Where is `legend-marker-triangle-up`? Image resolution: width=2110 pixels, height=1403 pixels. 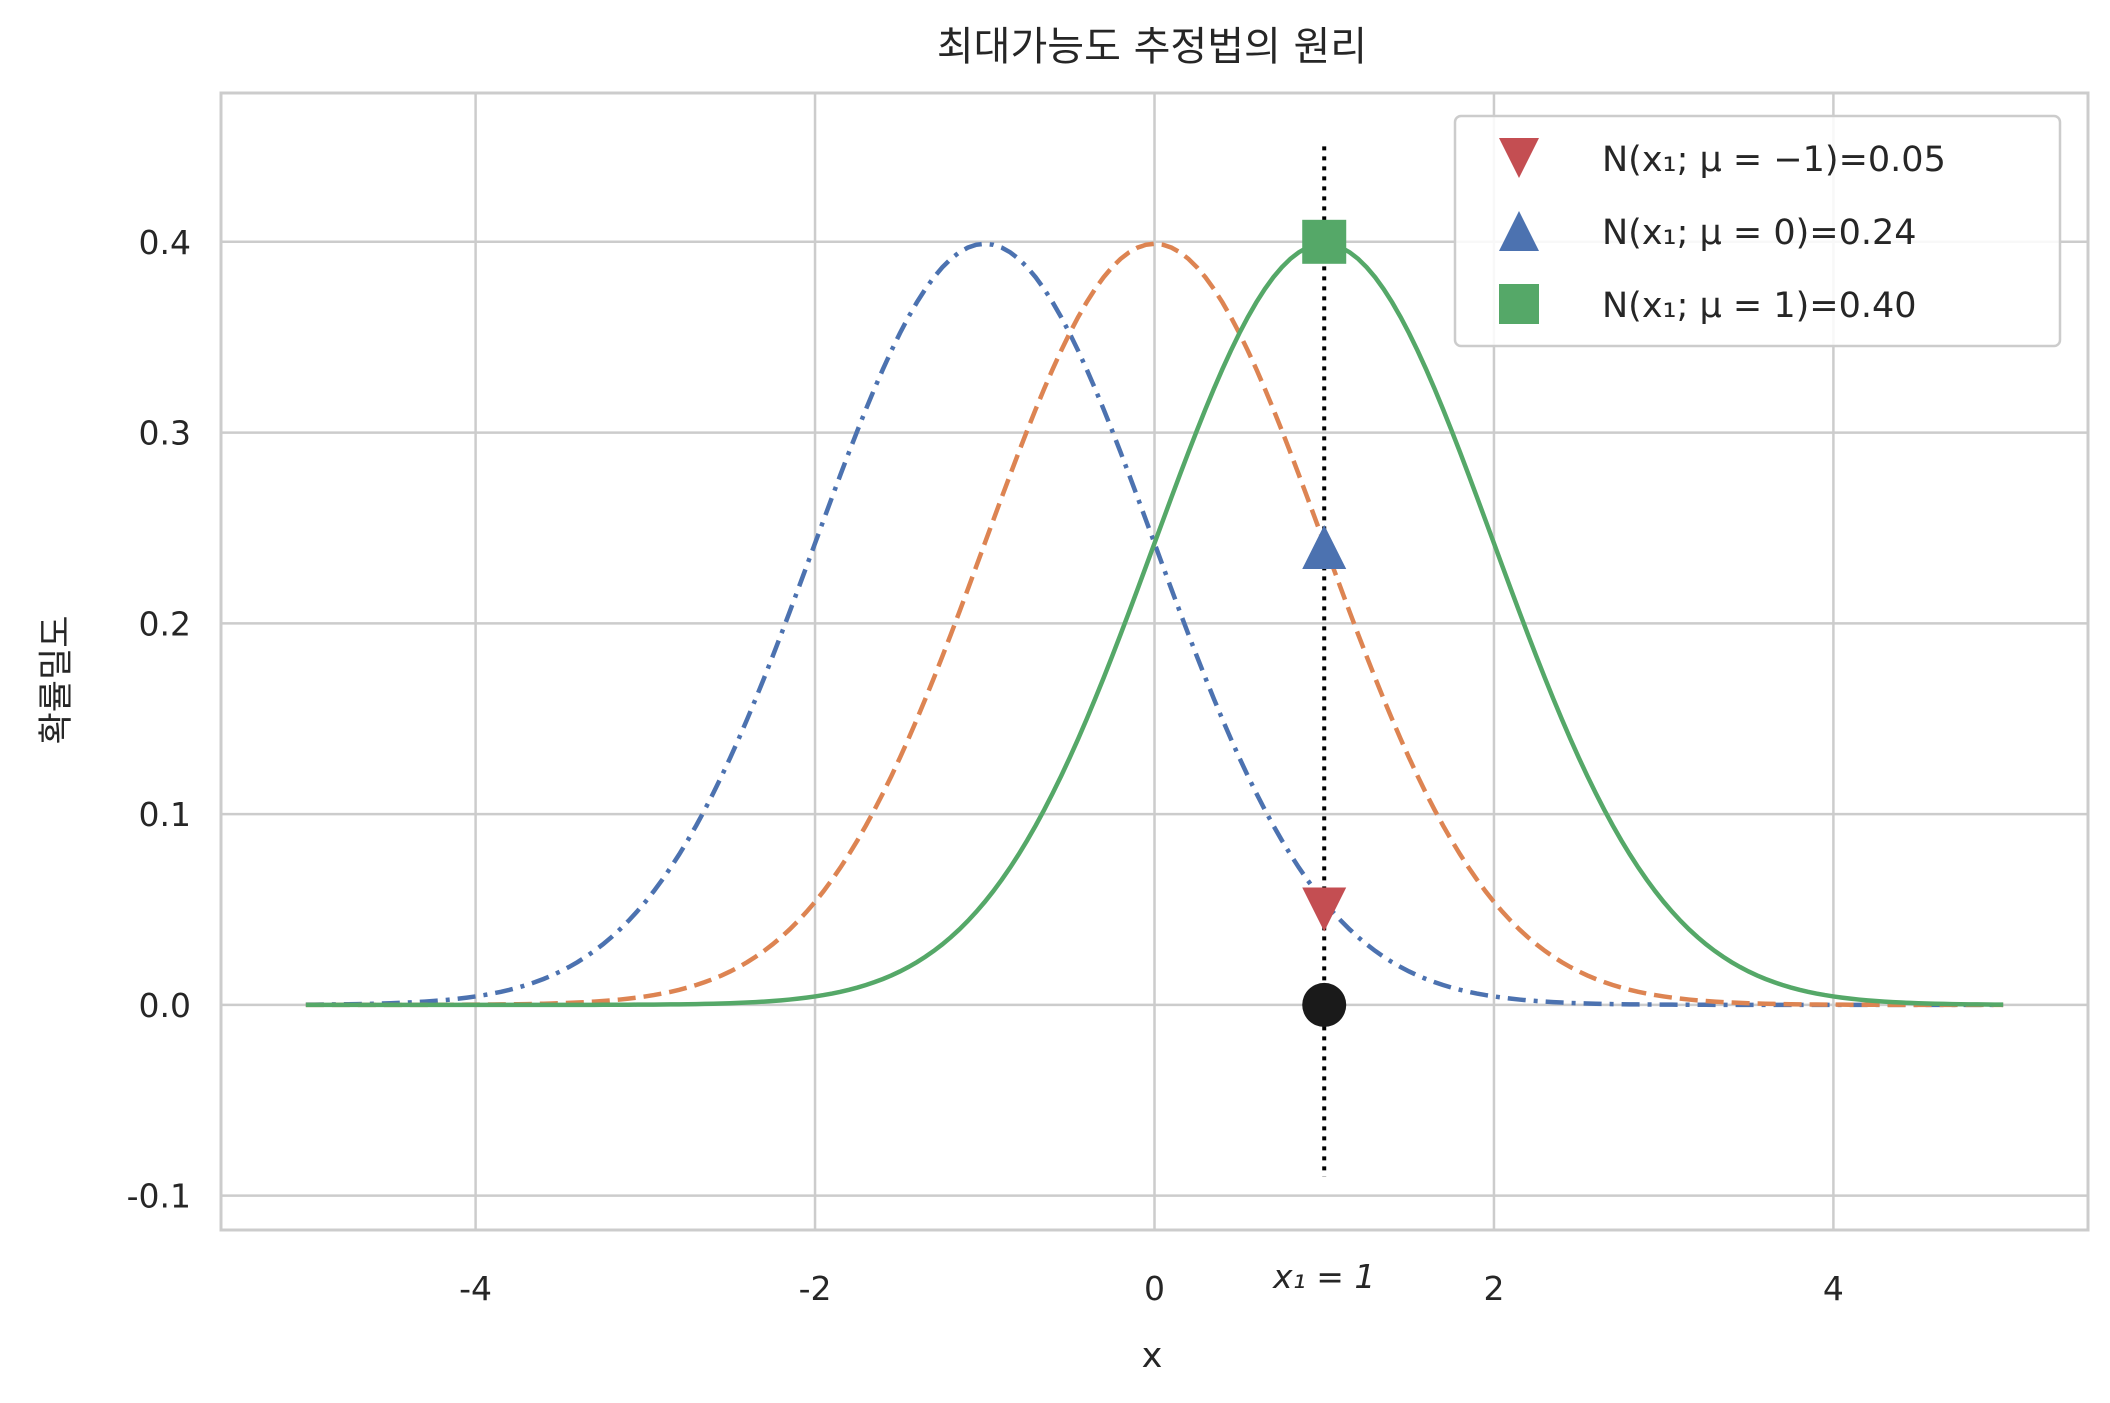 legend-marker-triangle-up is located at coordinates (1519, 231).